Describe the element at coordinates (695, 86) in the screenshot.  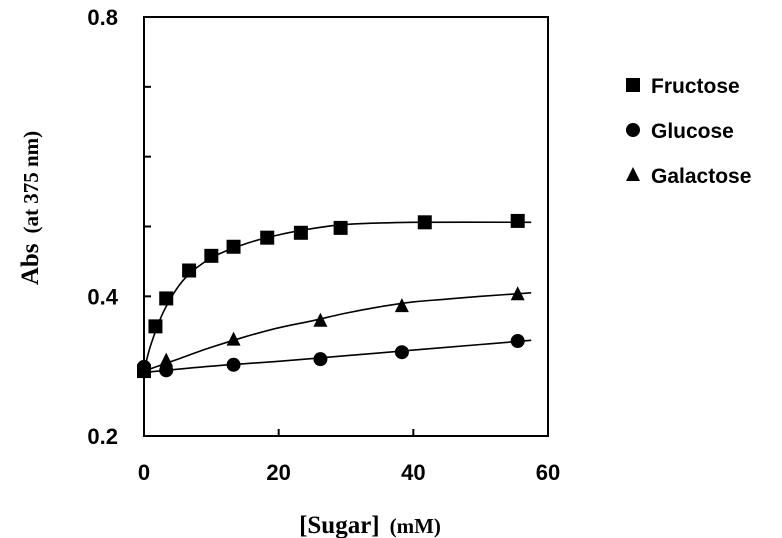
I see `legend-label-fructose: Fructose` at that location.